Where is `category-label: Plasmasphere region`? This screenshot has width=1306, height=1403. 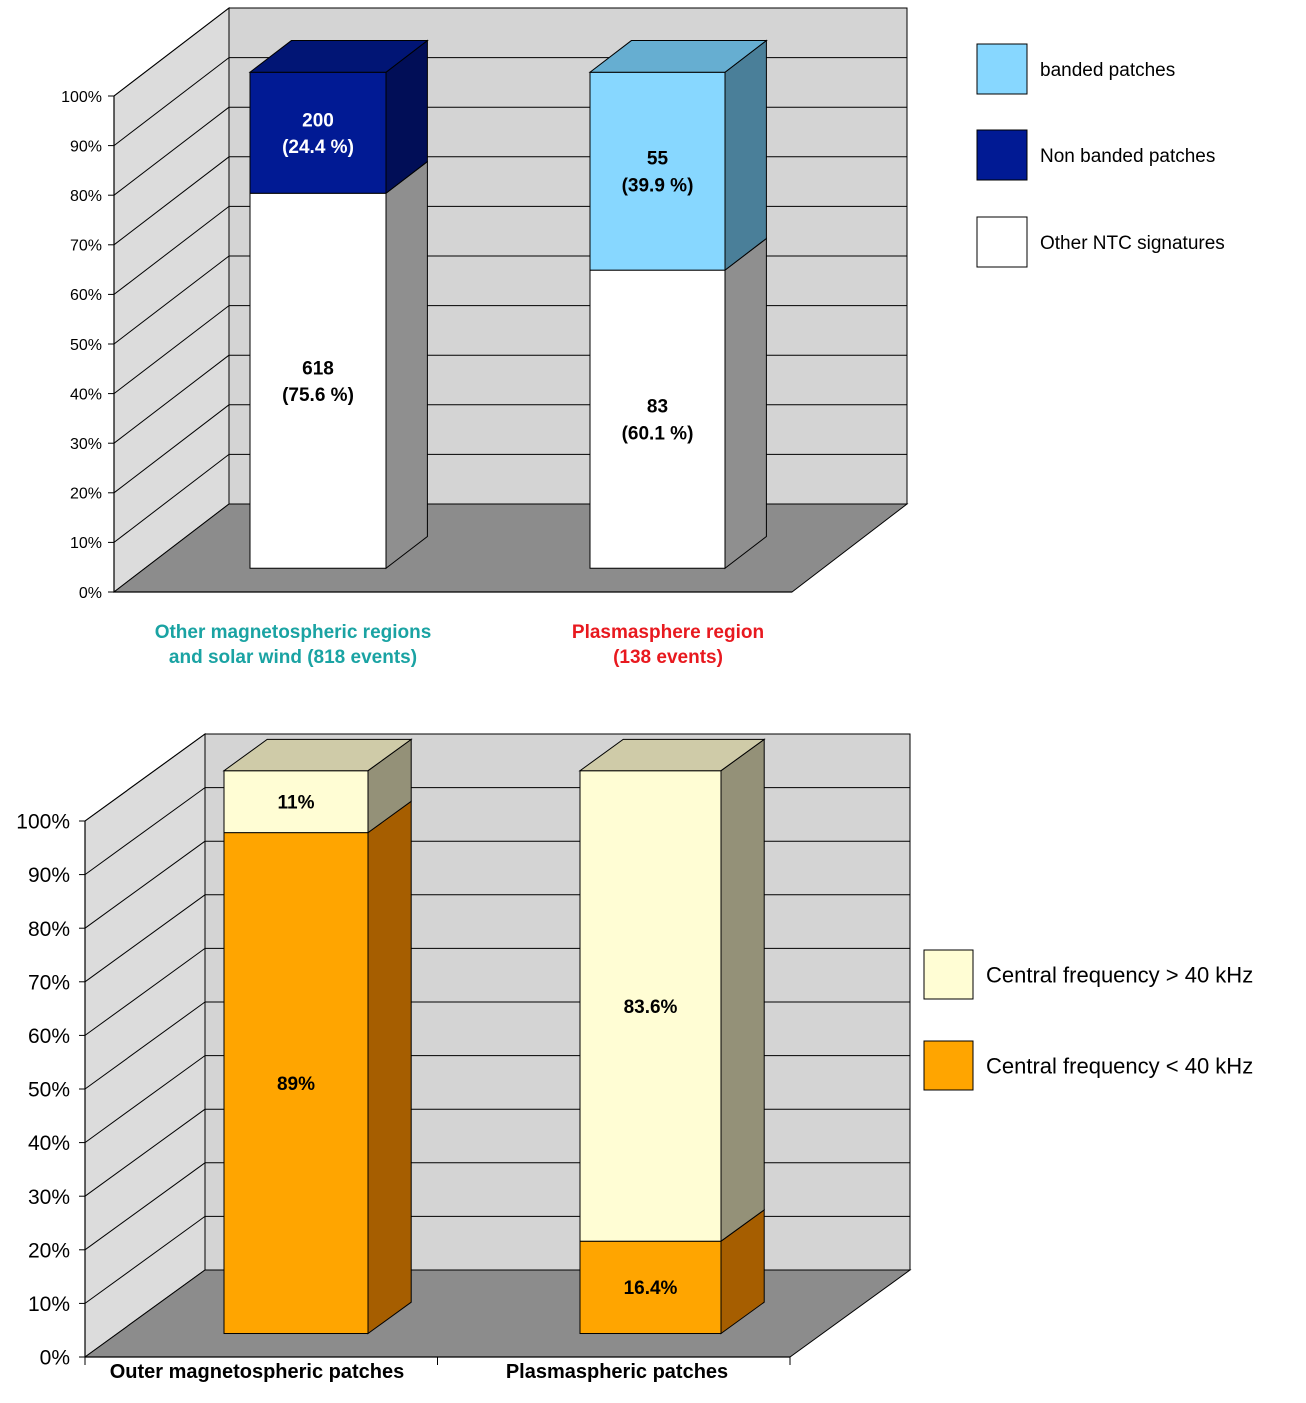 category-label: Plasmasphere region is located at coordinates (668, 632).